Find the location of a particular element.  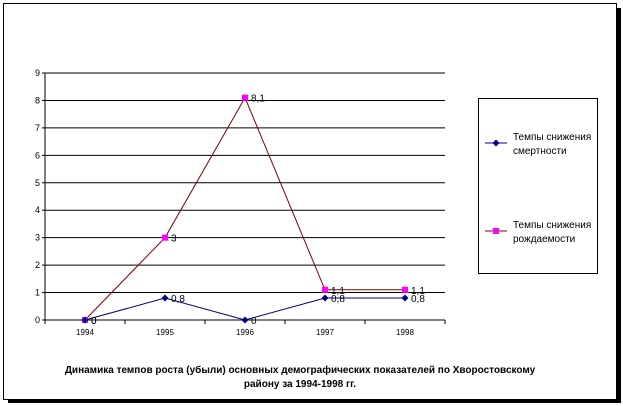

series-0-data-label-1: 0,8 is located at coordinates (178, 299).